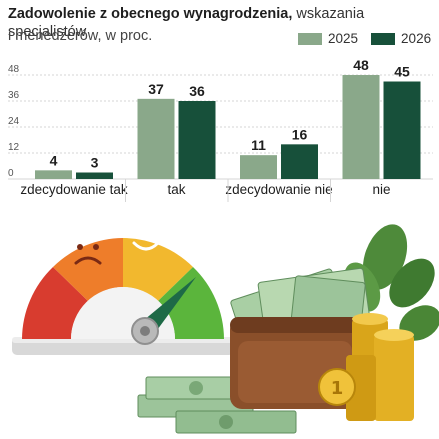 This screenshot has width=439, height=439. What do you see at coordinates (301, 338) in the screenshot?
I see `wallet-with-banknotes-icon` at bounding box center [301, 338].